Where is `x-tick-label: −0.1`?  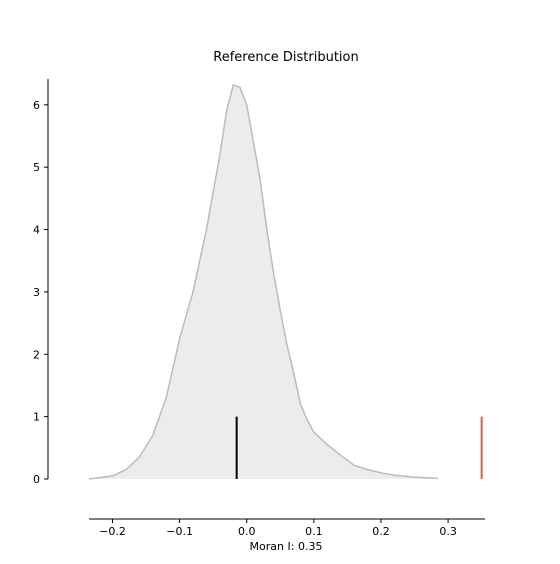
x-tick-label: −0.1 is located at coordinates (179, 531).